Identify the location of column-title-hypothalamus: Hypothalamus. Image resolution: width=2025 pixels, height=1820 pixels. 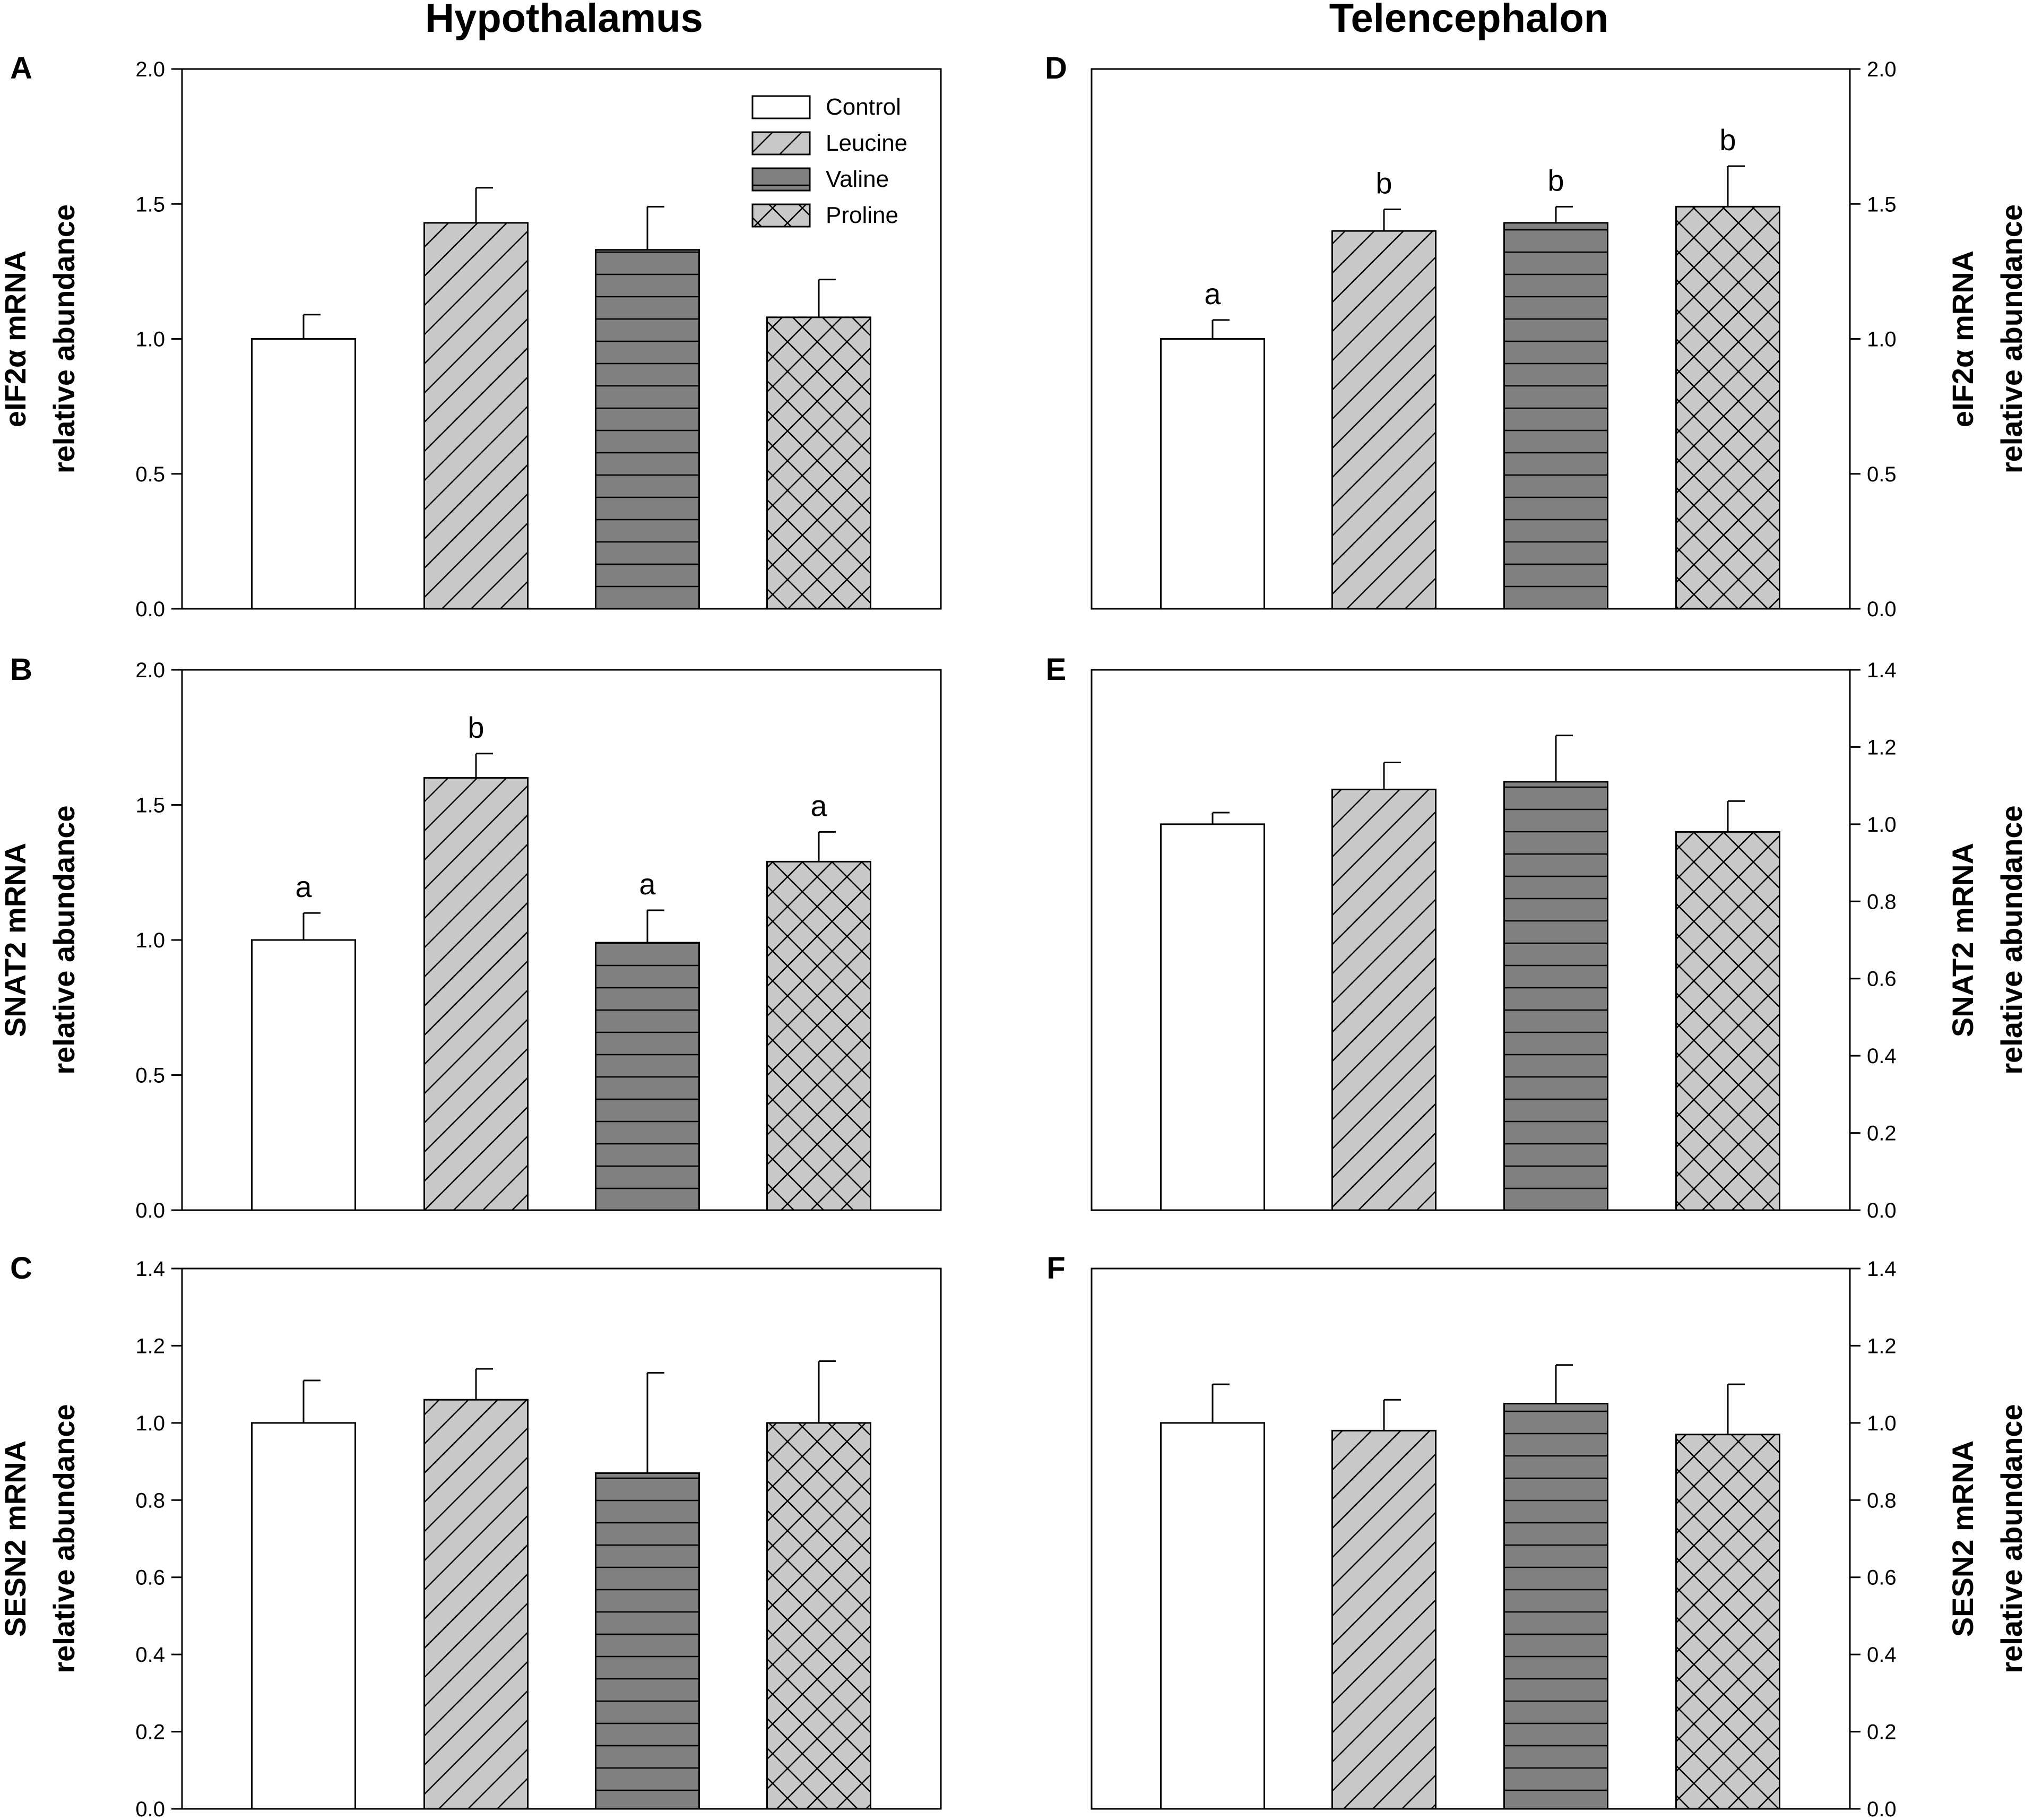
(564, 20).